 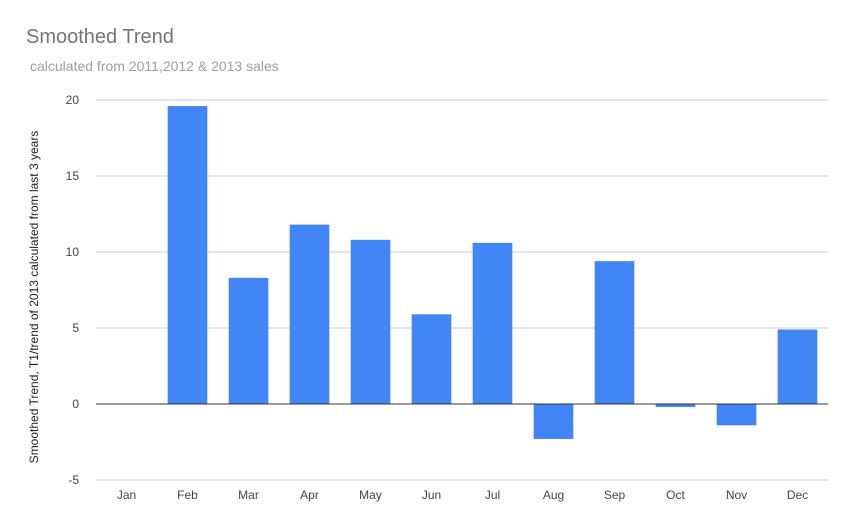 What do you see at coordinates (73, 176) in the screenshot?
I see `y-tick-label: 15` at bounding box center [73, 176].